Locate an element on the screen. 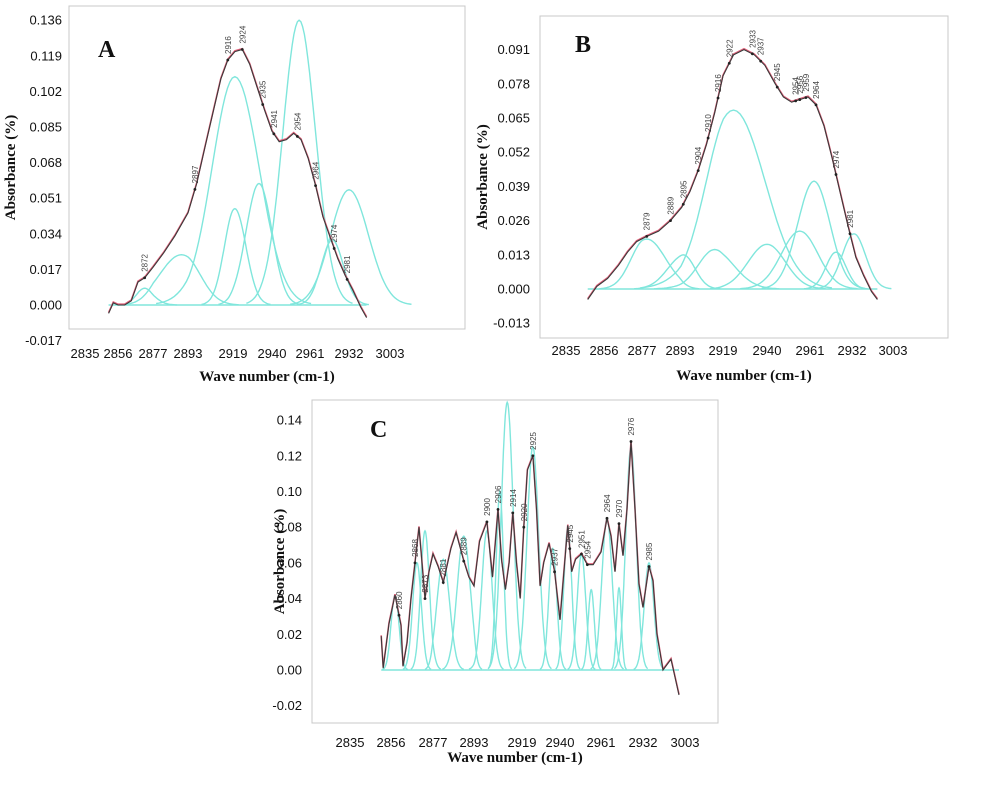 The image size is (1000, 792). peak-label: 2920 is located at coordinates (524, 512).